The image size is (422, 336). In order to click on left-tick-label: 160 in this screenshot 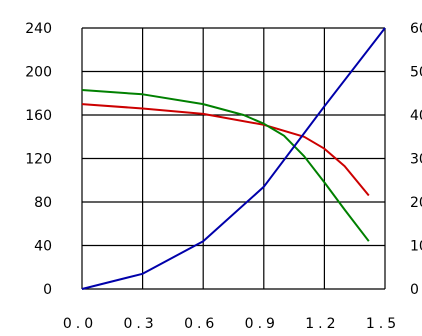, I will do `click(38, 116)`.